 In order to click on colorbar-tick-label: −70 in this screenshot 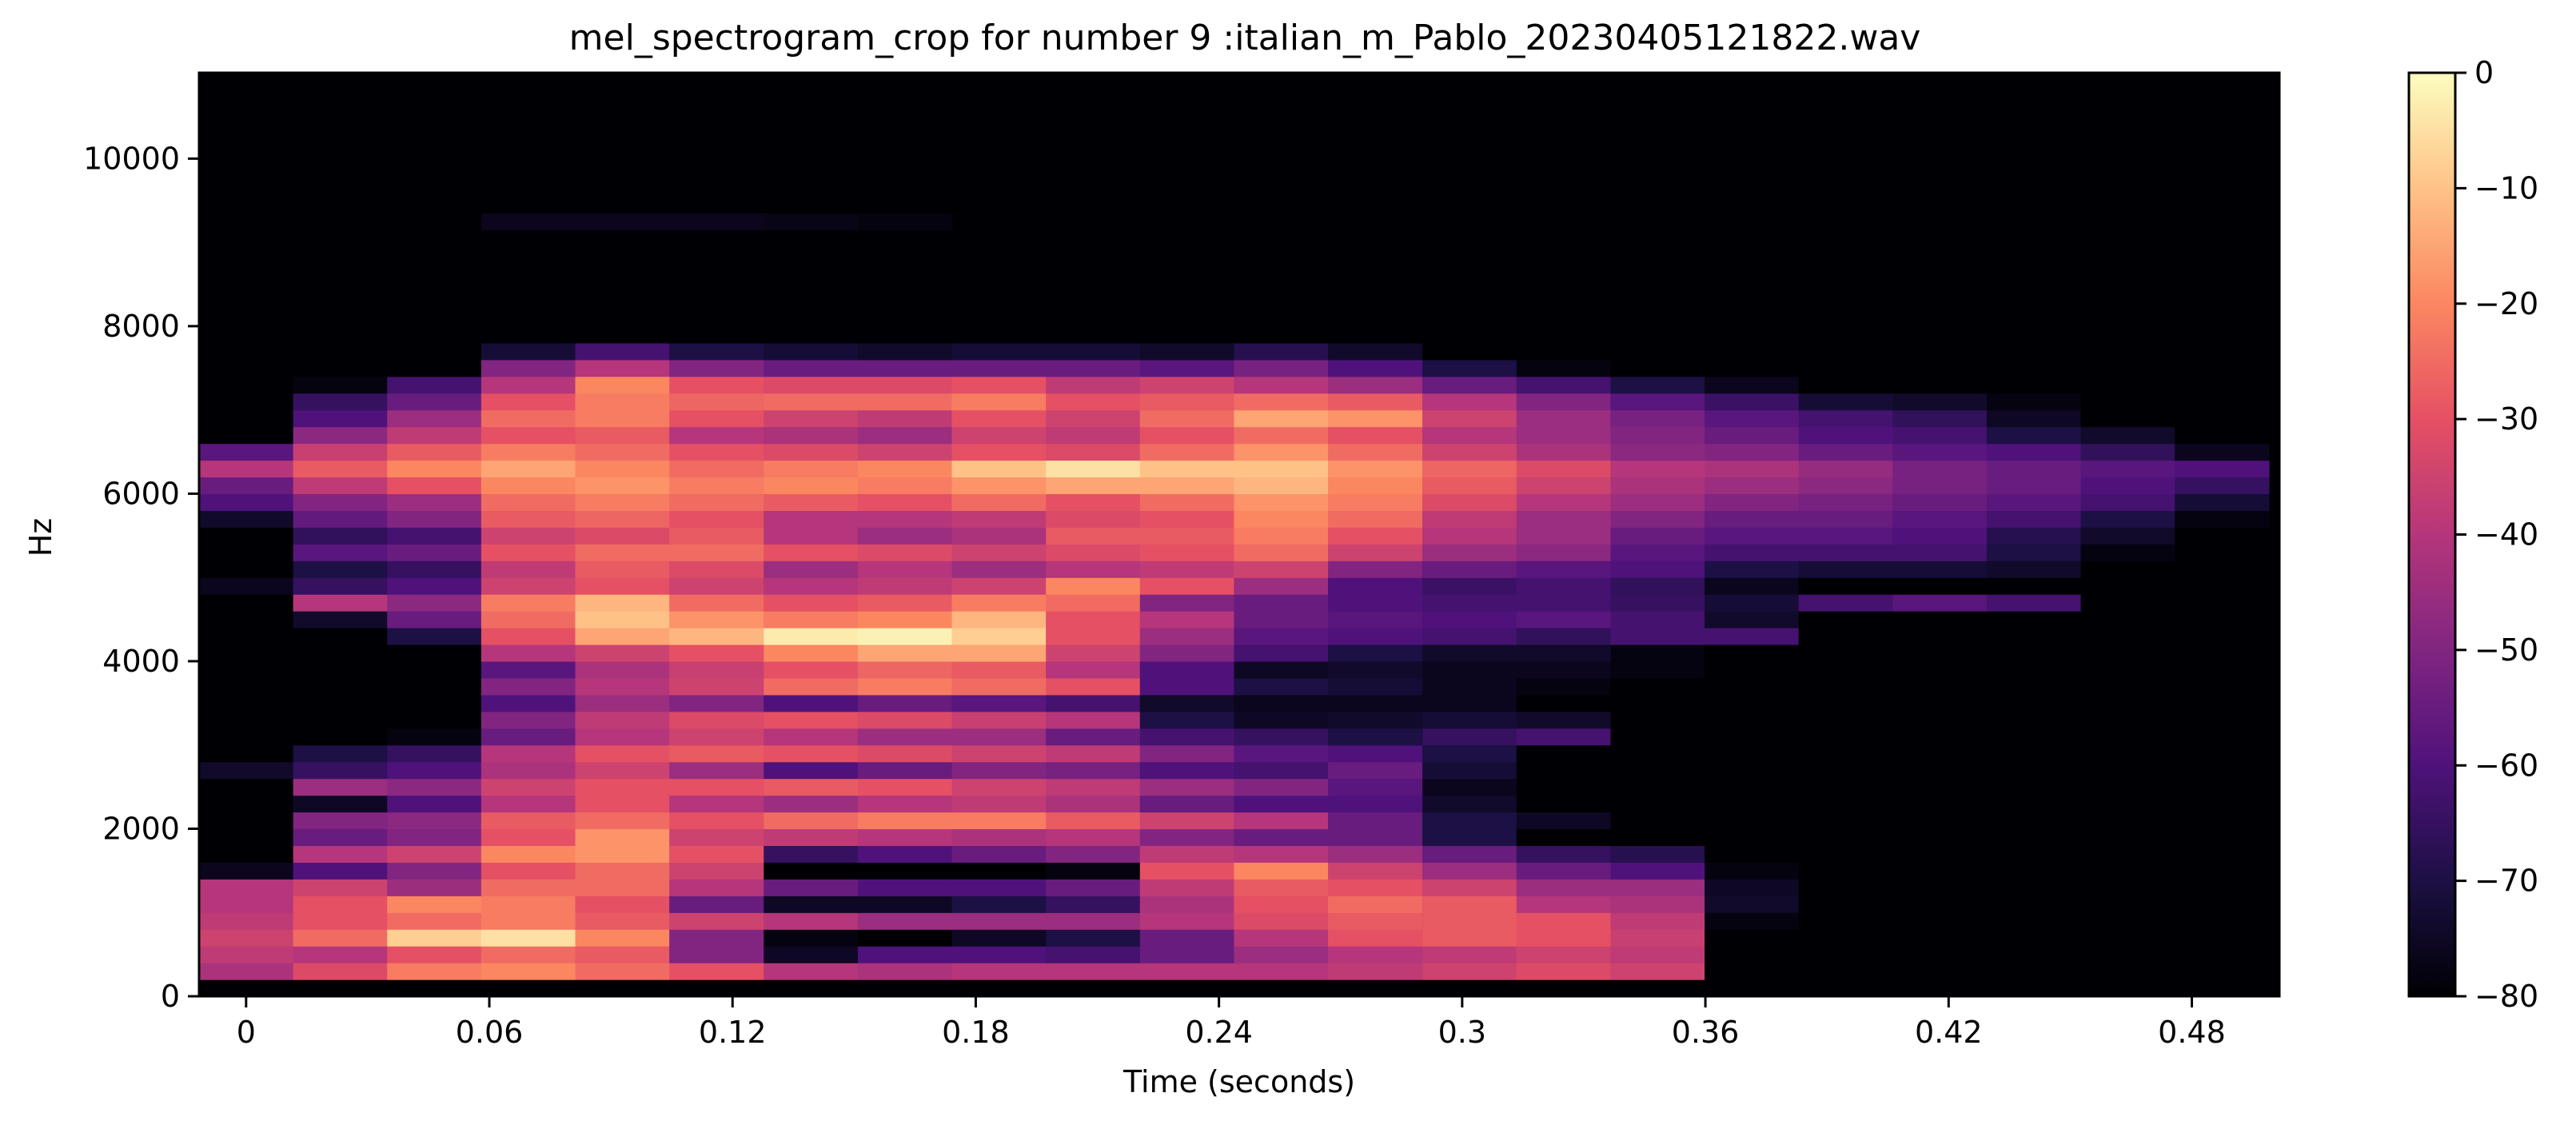, I will do `click(2506, 881)`.